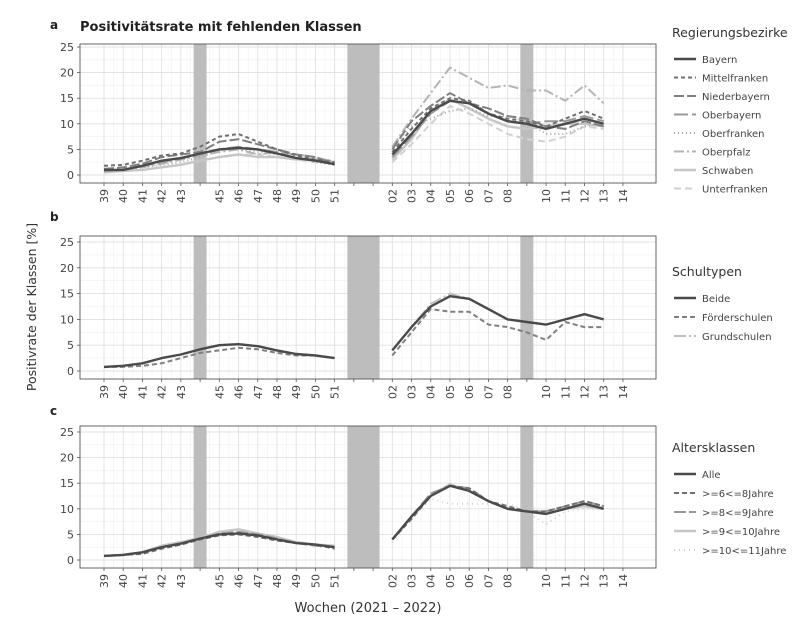 This screenshot has height=629, width=800. Describe the element at coordinates (727, 171) in the screenshot. I see `legend-item-label: Schwaben` at that location.